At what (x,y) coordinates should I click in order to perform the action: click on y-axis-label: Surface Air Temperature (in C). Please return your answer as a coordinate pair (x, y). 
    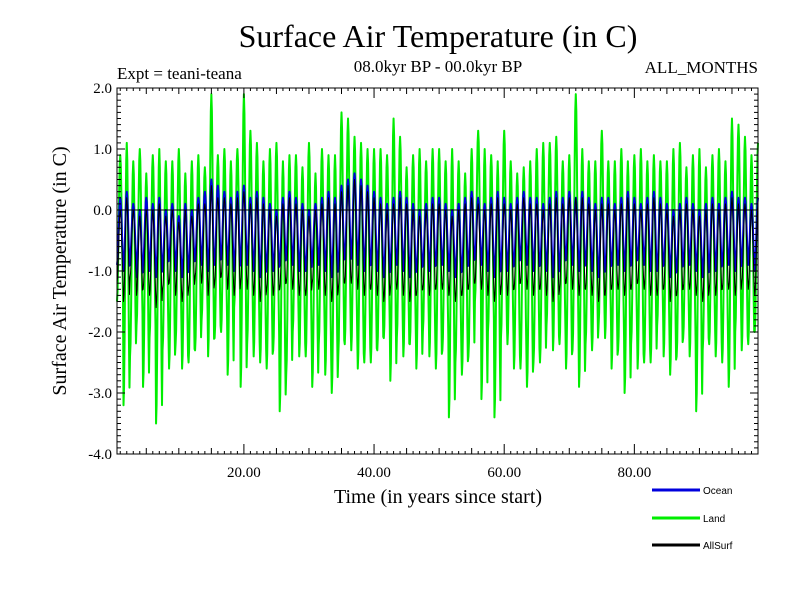
    Looking at the image, I should click on (60, 270).